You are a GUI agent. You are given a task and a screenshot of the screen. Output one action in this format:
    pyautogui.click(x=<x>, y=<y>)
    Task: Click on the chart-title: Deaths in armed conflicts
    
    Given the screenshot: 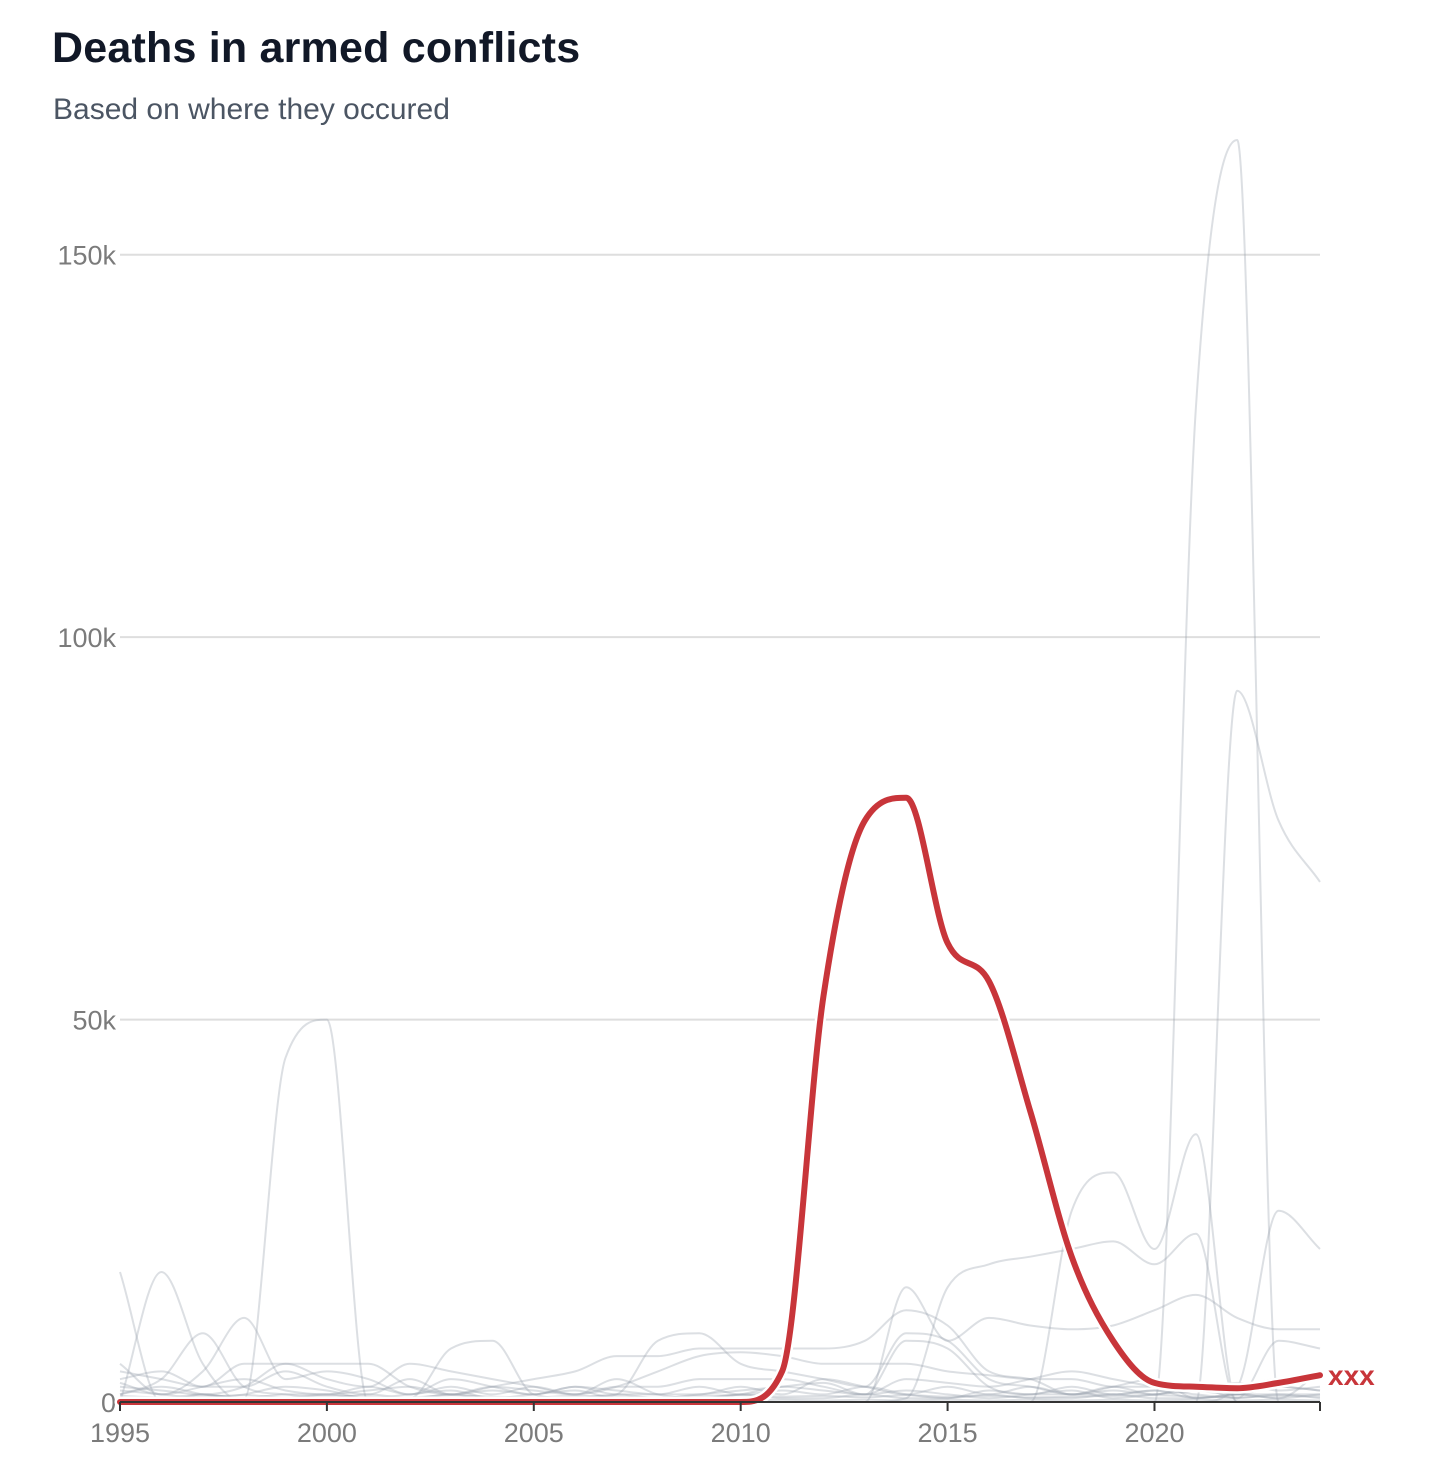 What is the action you would take?
    pyautogui.click(x=316, y=48)
    